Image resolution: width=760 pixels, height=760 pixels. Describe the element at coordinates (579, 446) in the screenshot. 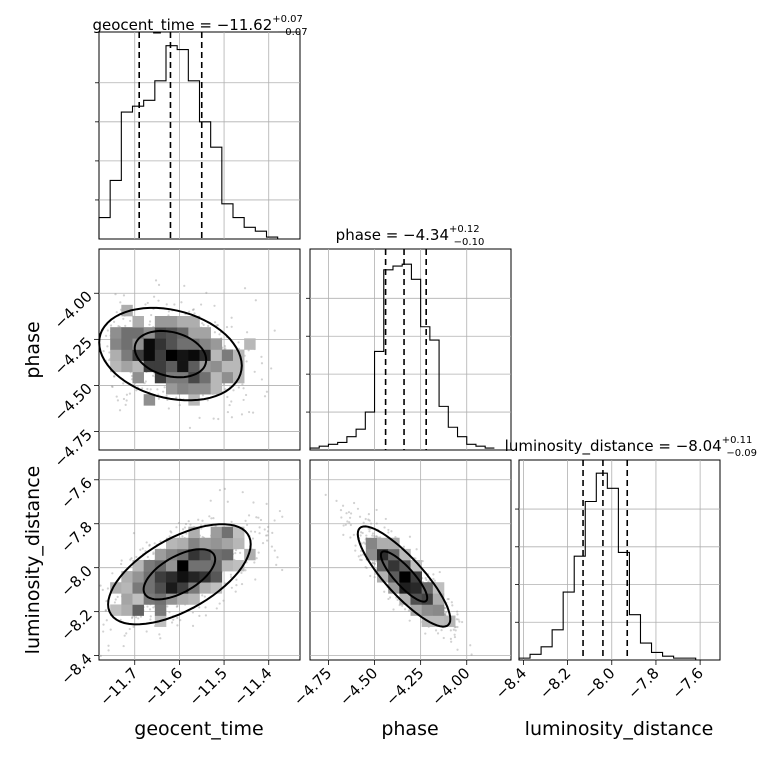

I see `title-luminosity-distance-label: luminosity_distance` at that location.